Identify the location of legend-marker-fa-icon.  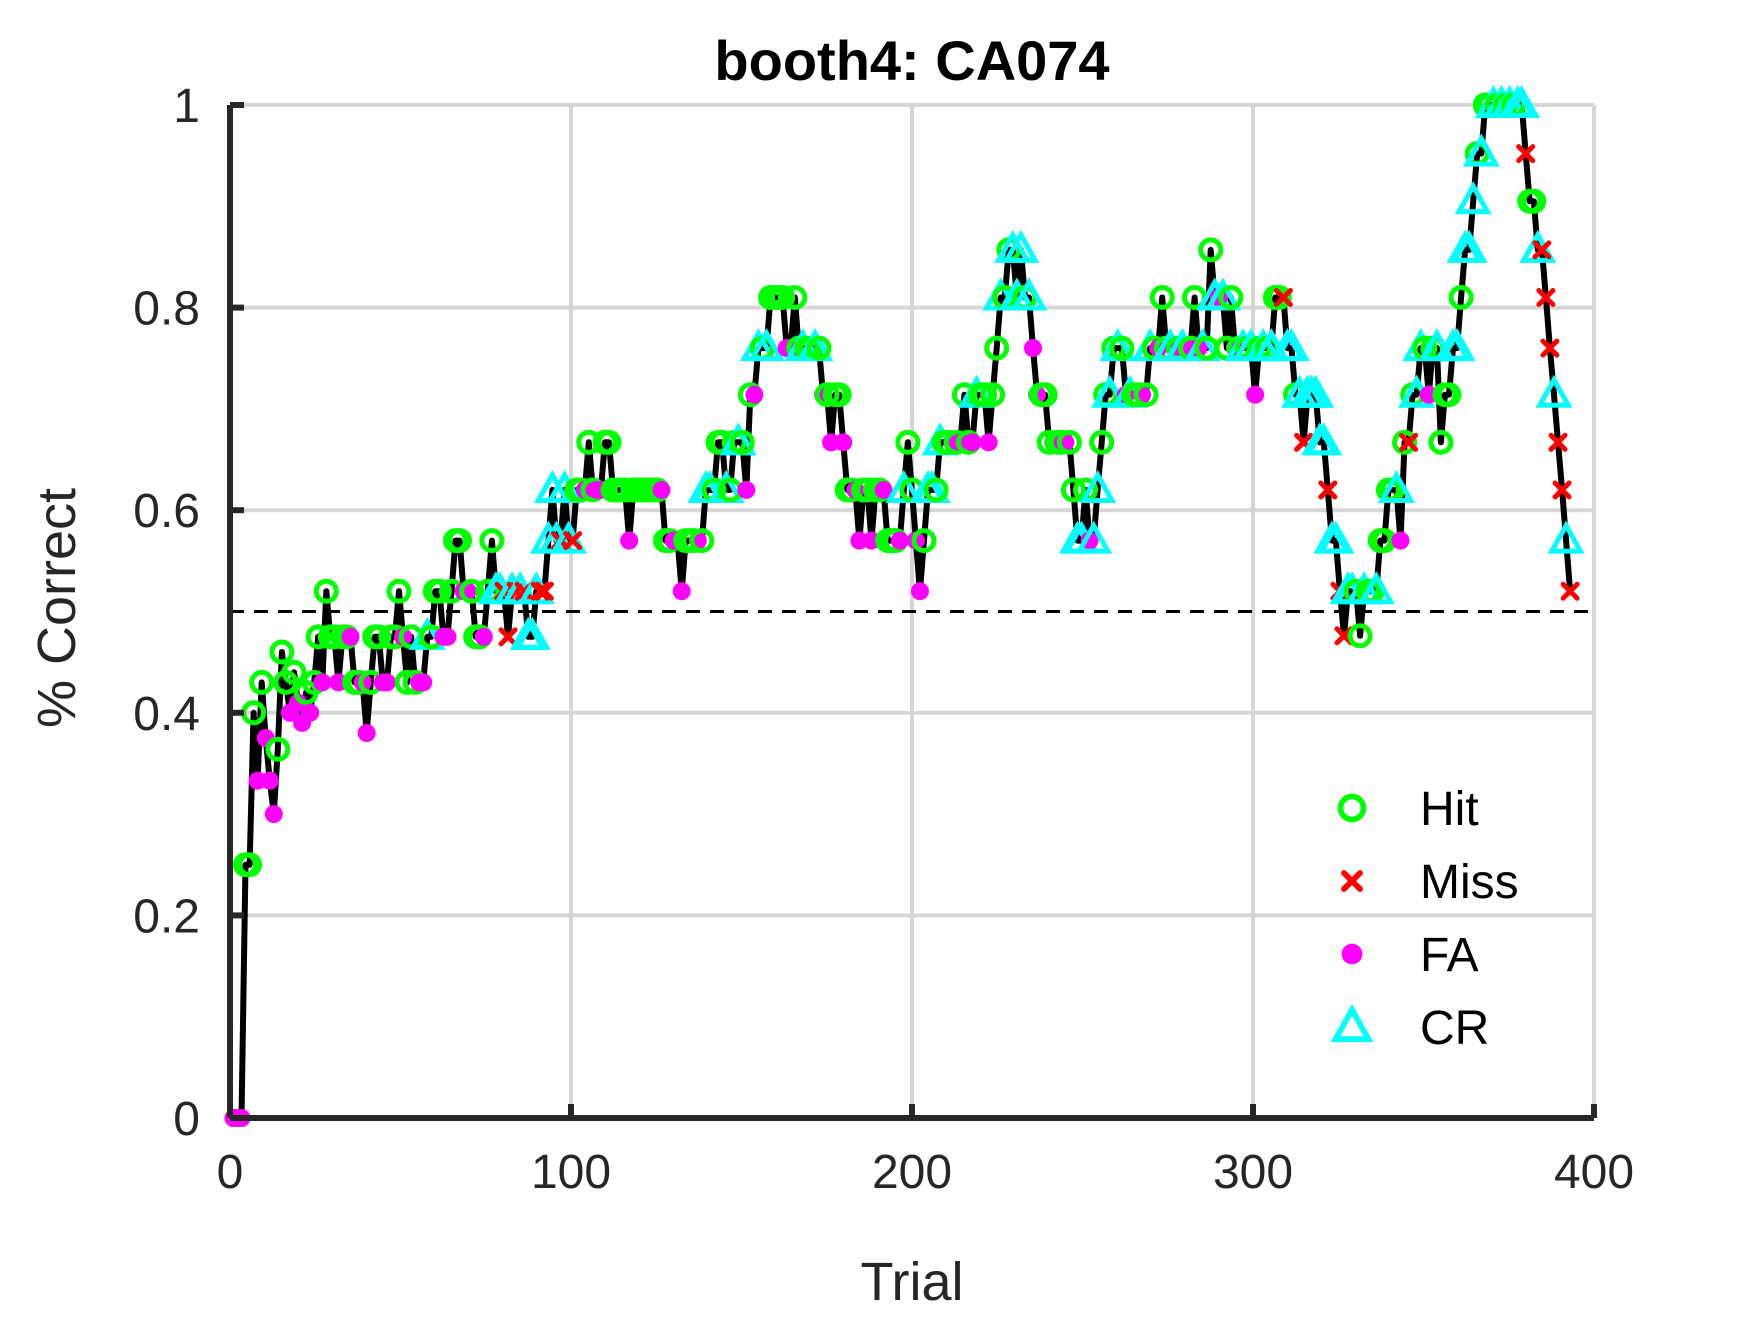
(1352, 954).